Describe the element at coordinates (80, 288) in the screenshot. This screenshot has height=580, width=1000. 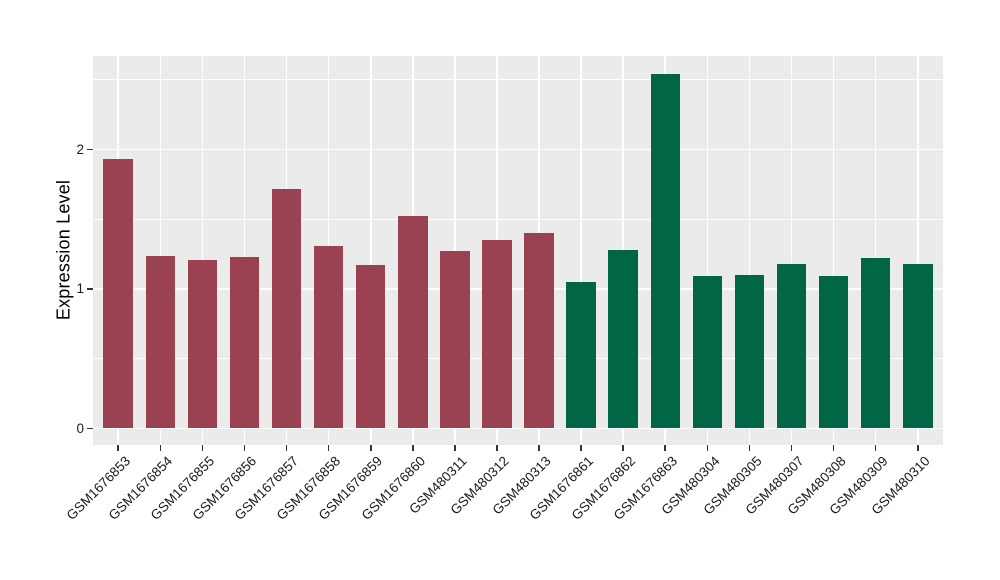
I see `y-tick-label: 1` at that location.